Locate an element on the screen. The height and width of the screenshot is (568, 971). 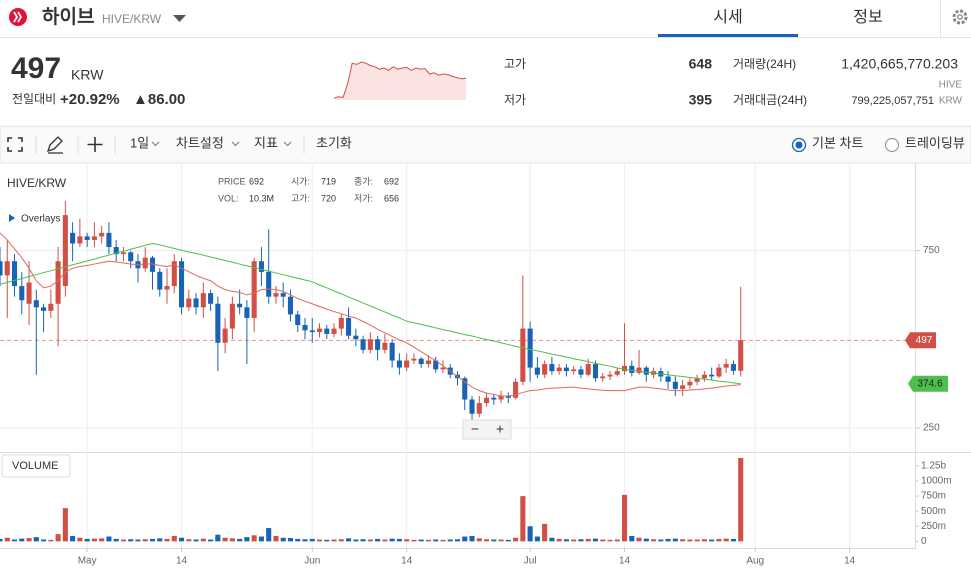
legend-value: 692 is located at coordinates (256, 181).